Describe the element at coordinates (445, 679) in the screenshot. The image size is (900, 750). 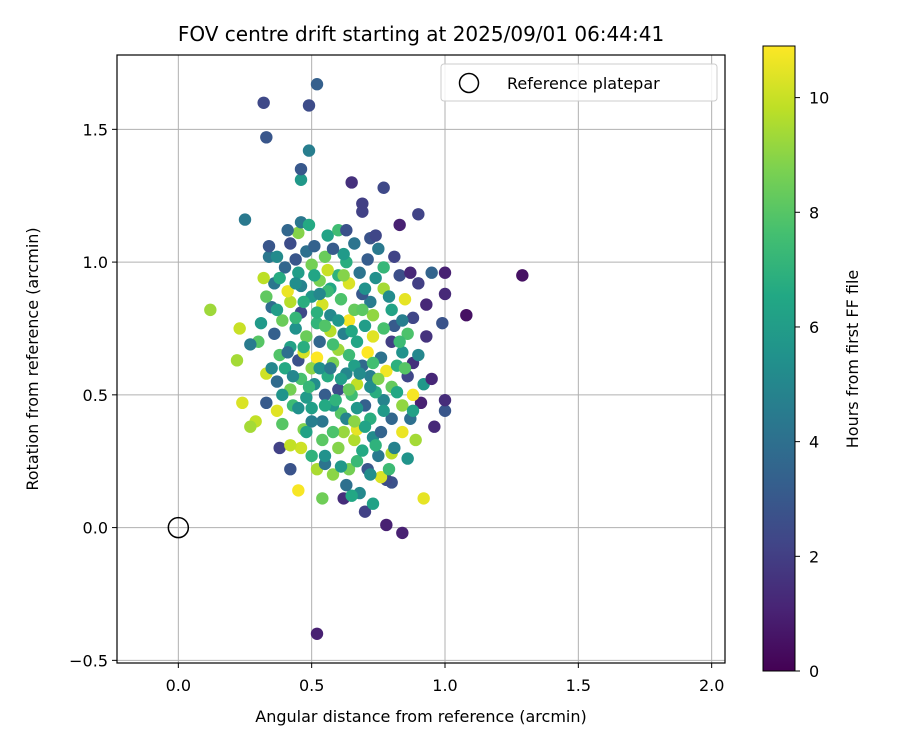
I see `x-axis-ticks: 0.0 0.5 1.0 1.5 2.0` at that location.